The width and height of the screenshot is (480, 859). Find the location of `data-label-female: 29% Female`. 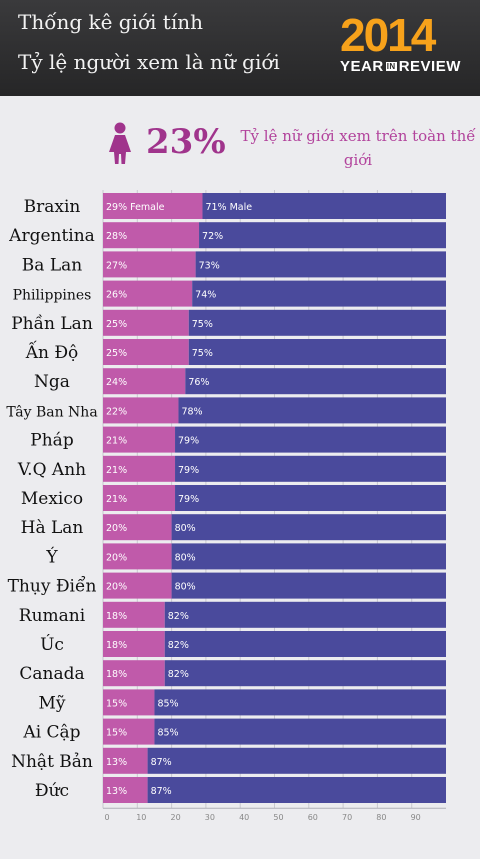

data-label-female: 29% Female is located at coordinates (135, 207).